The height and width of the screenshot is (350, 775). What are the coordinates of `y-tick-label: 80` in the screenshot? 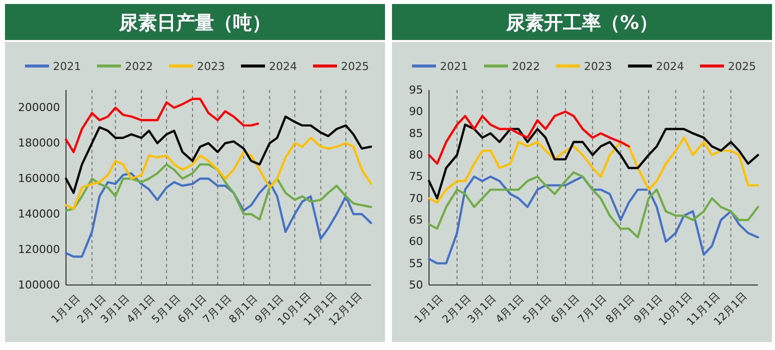 It's located at (416, 155).